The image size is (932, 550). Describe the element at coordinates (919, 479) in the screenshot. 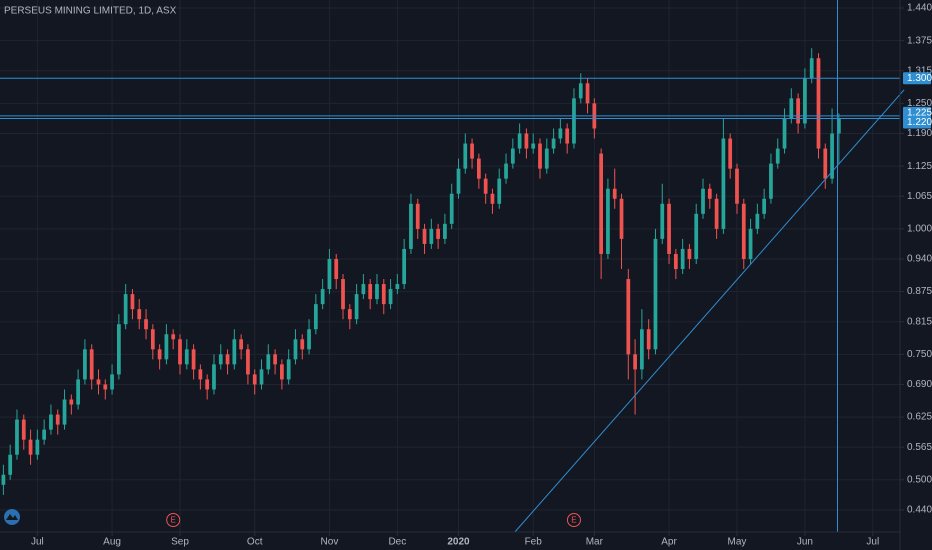

I see `y-tick-label: 0.500` at that location.